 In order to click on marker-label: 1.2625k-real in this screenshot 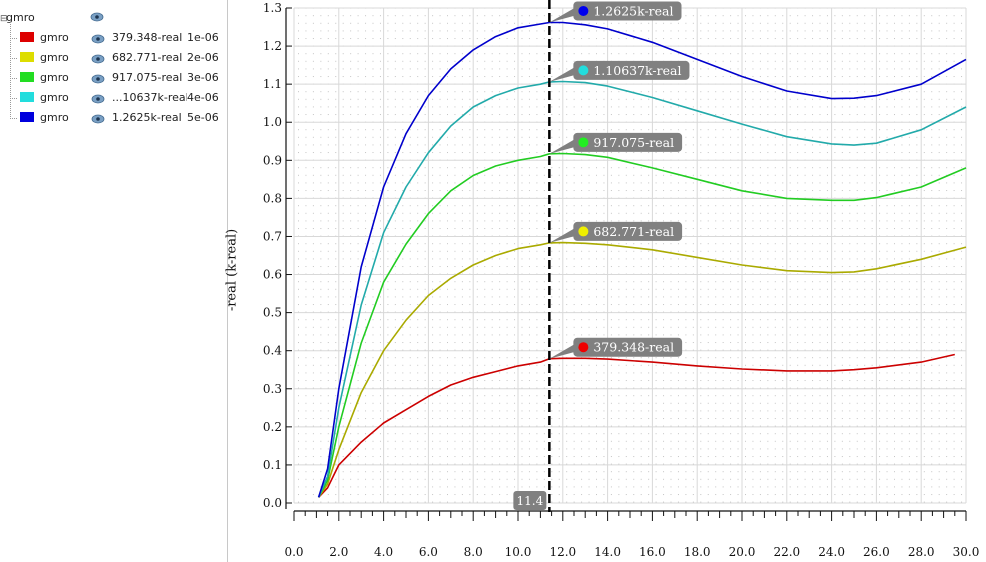, I will do `click(633, 10)`.